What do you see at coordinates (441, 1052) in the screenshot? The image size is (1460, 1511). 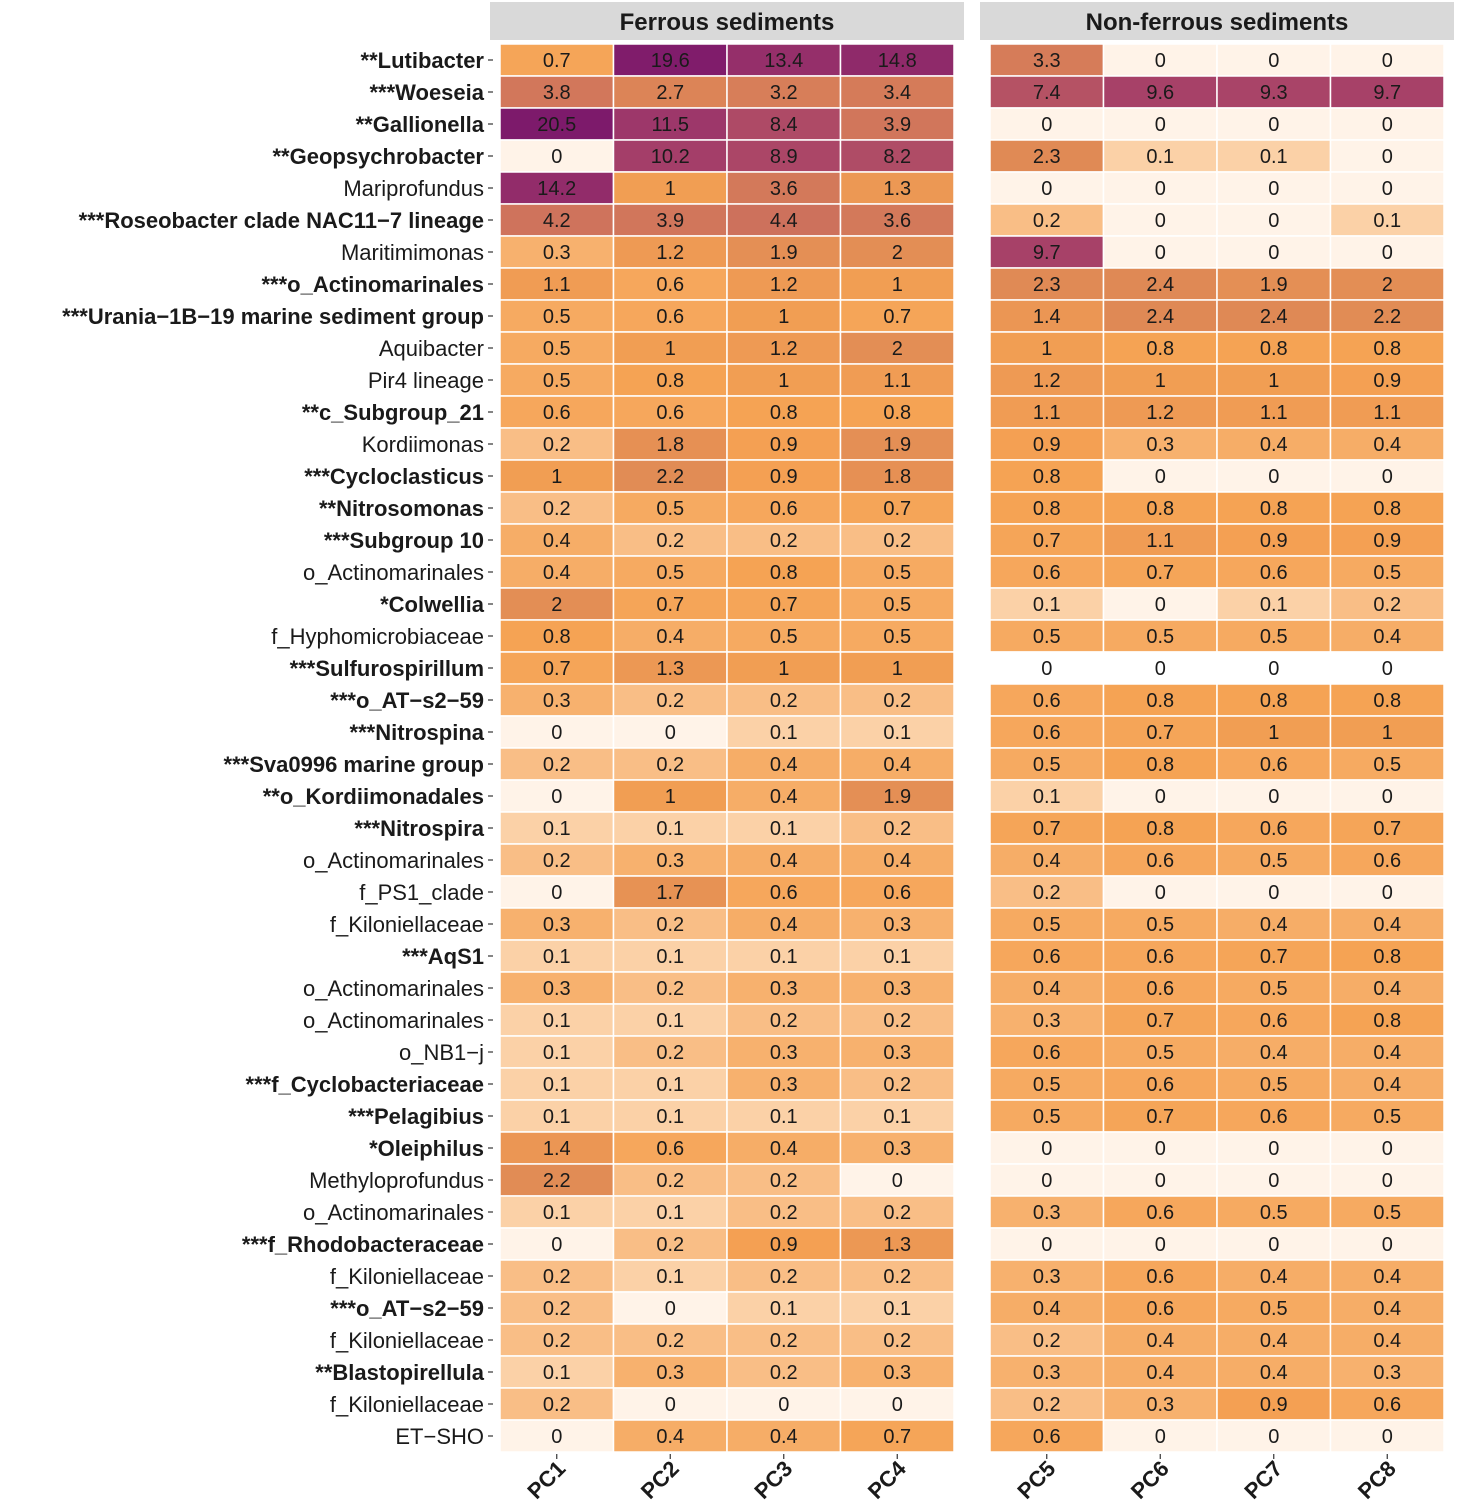 I see `row-label: o_NB1−j` at bounding box center [441, 1052].